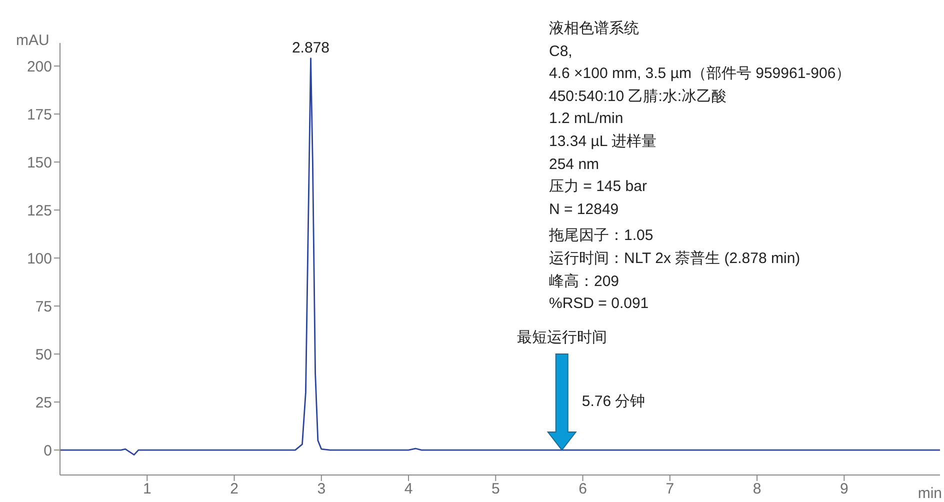  What do you see at coordinates (603, 142) in the screenshot?
I see `annotation: 13.34 µL 进样量` at bounding box center [603, 142].